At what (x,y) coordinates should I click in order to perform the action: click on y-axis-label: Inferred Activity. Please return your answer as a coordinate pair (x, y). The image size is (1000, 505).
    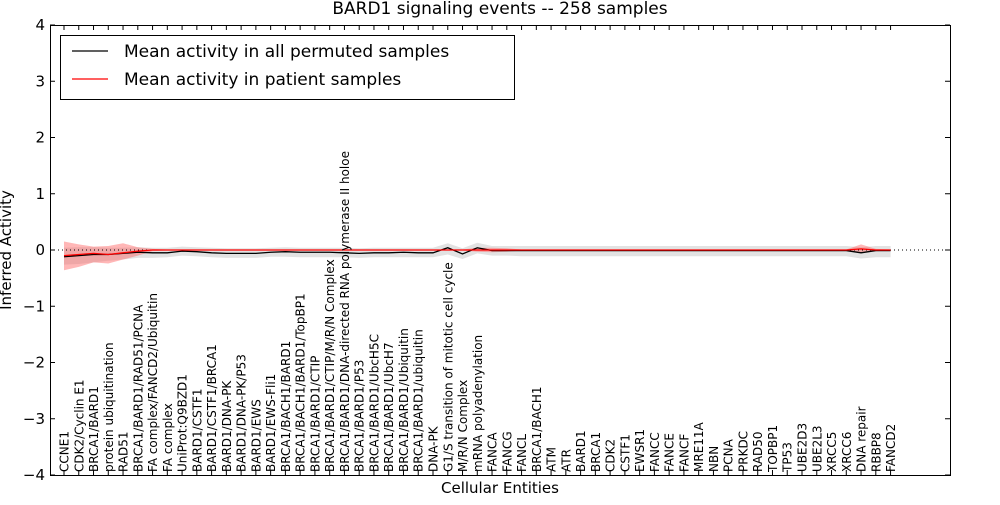
    Looking at the image, I should click on (7, 250).